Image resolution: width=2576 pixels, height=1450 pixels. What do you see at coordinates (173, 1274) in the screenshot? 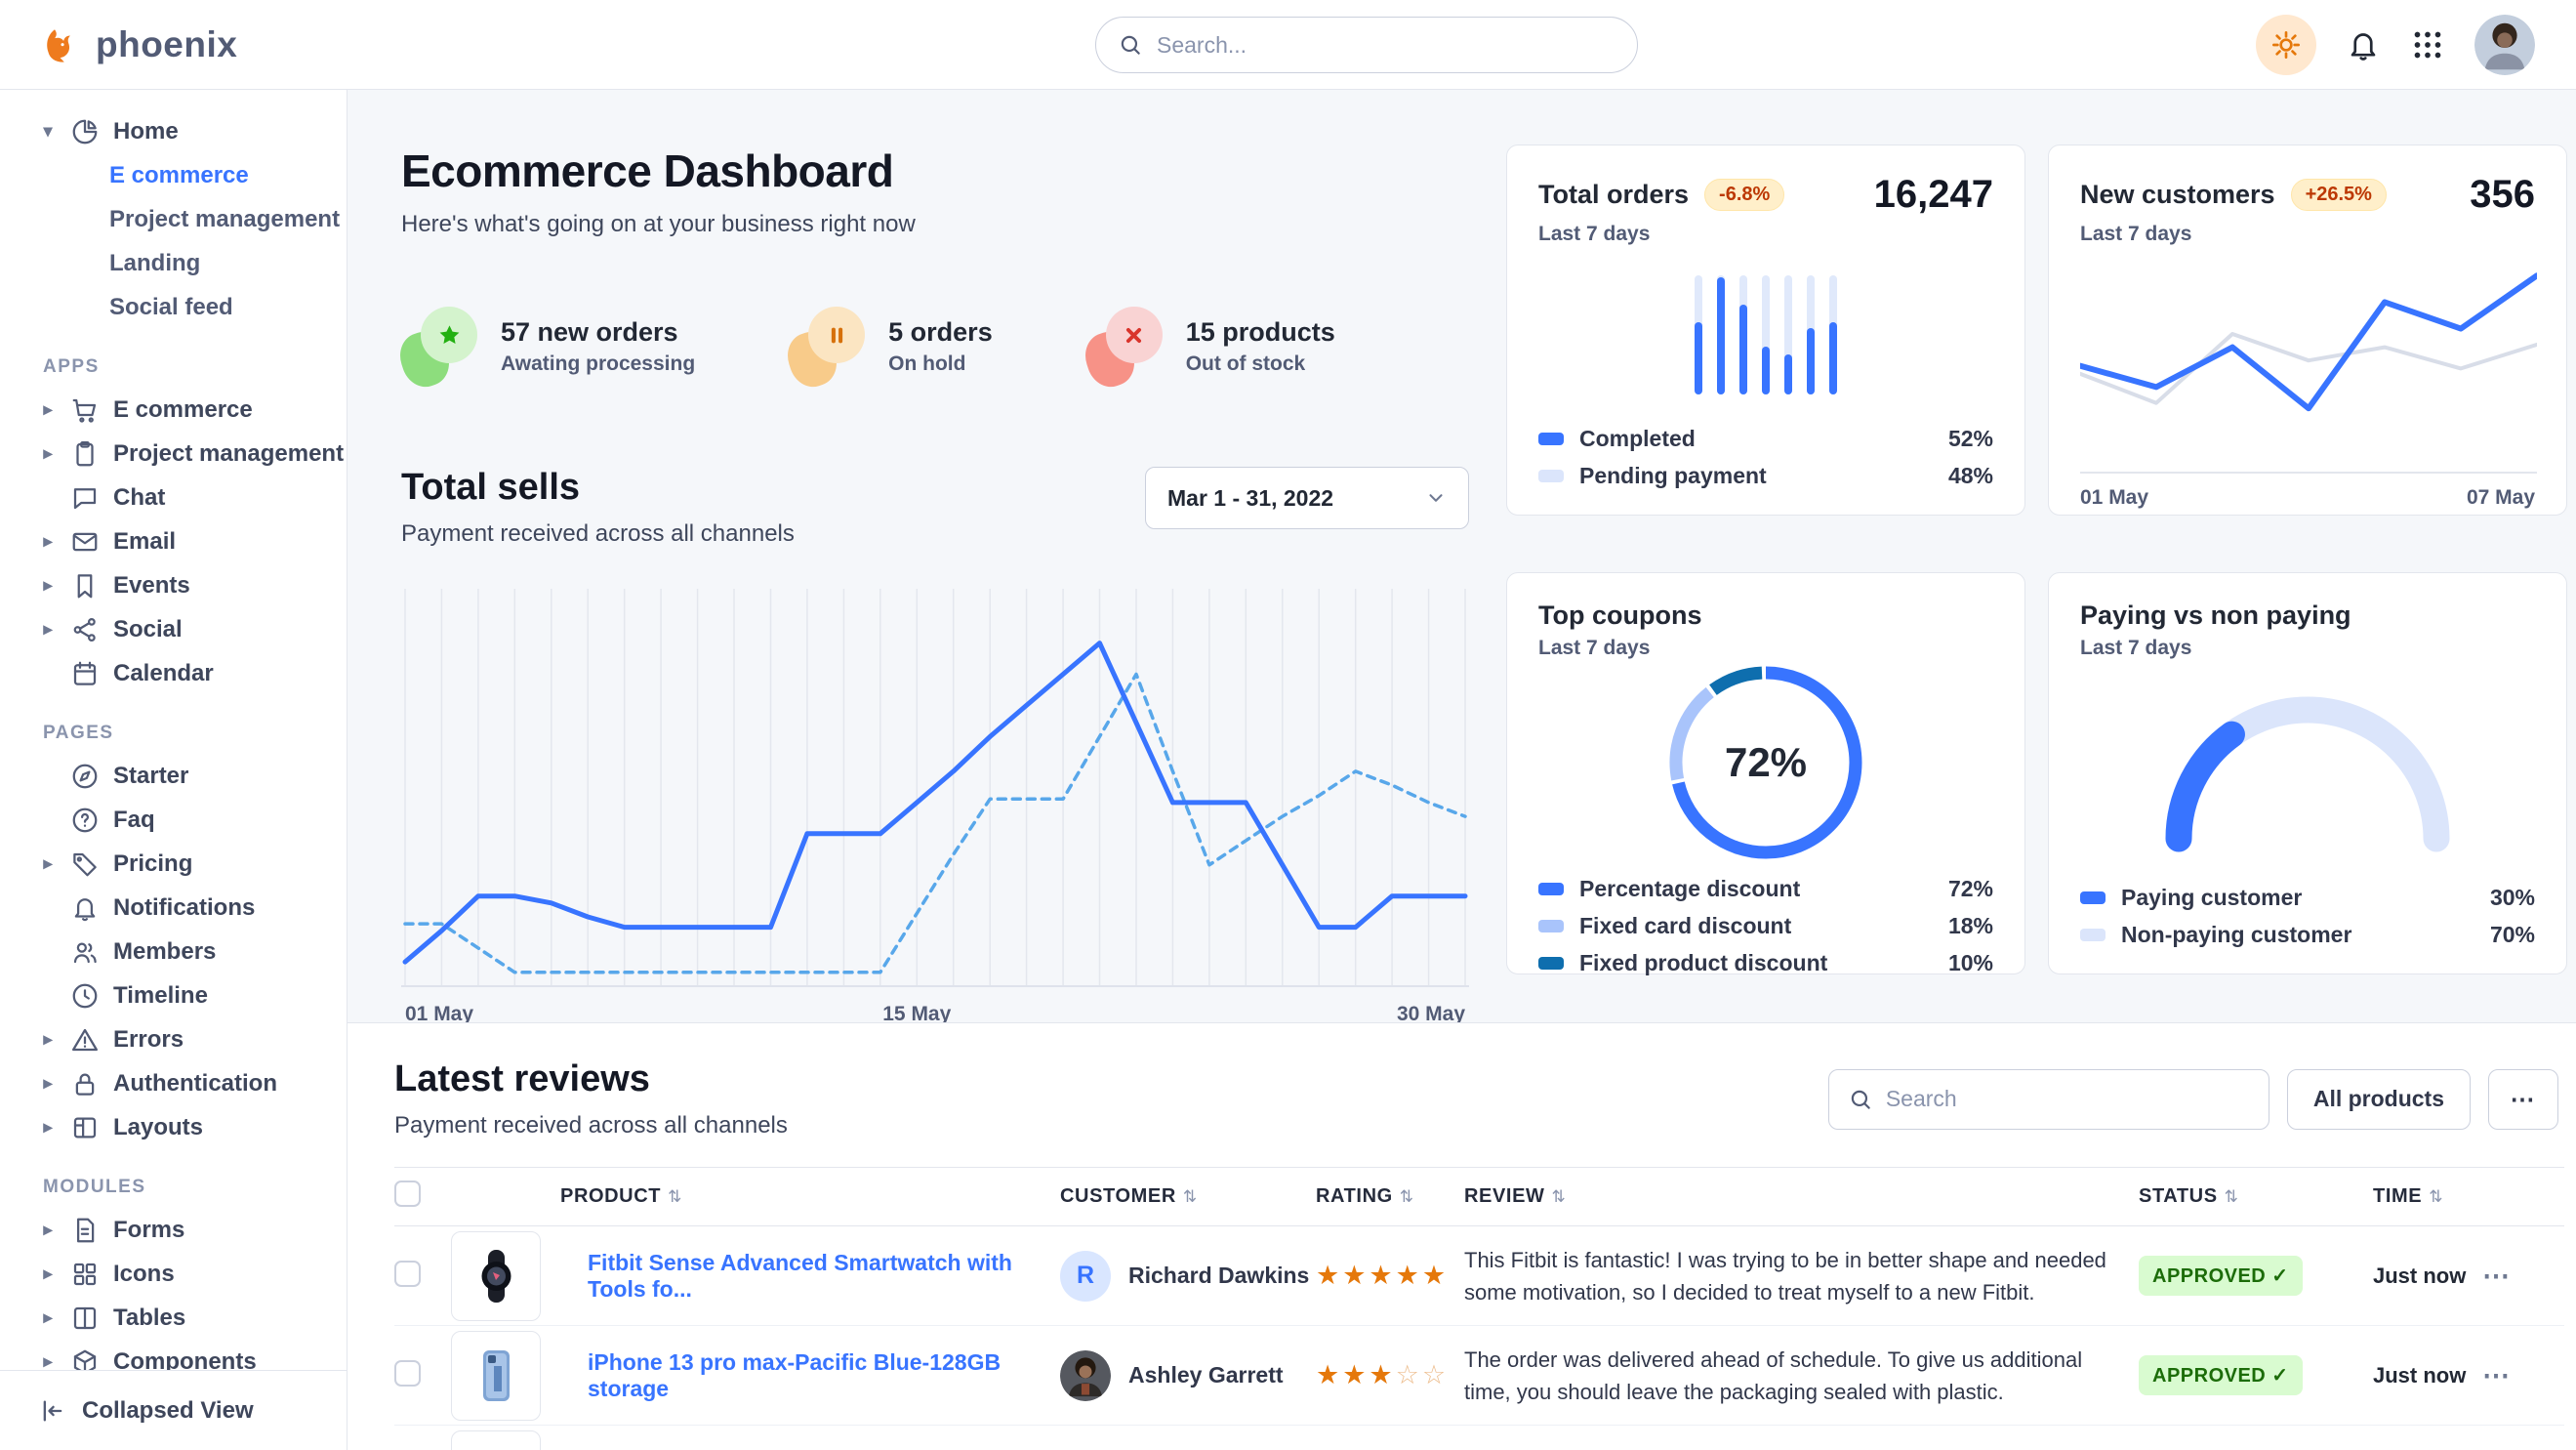
I see `sidebar-item-icons: ▸ Icons` at bounding box center [173, 1274].